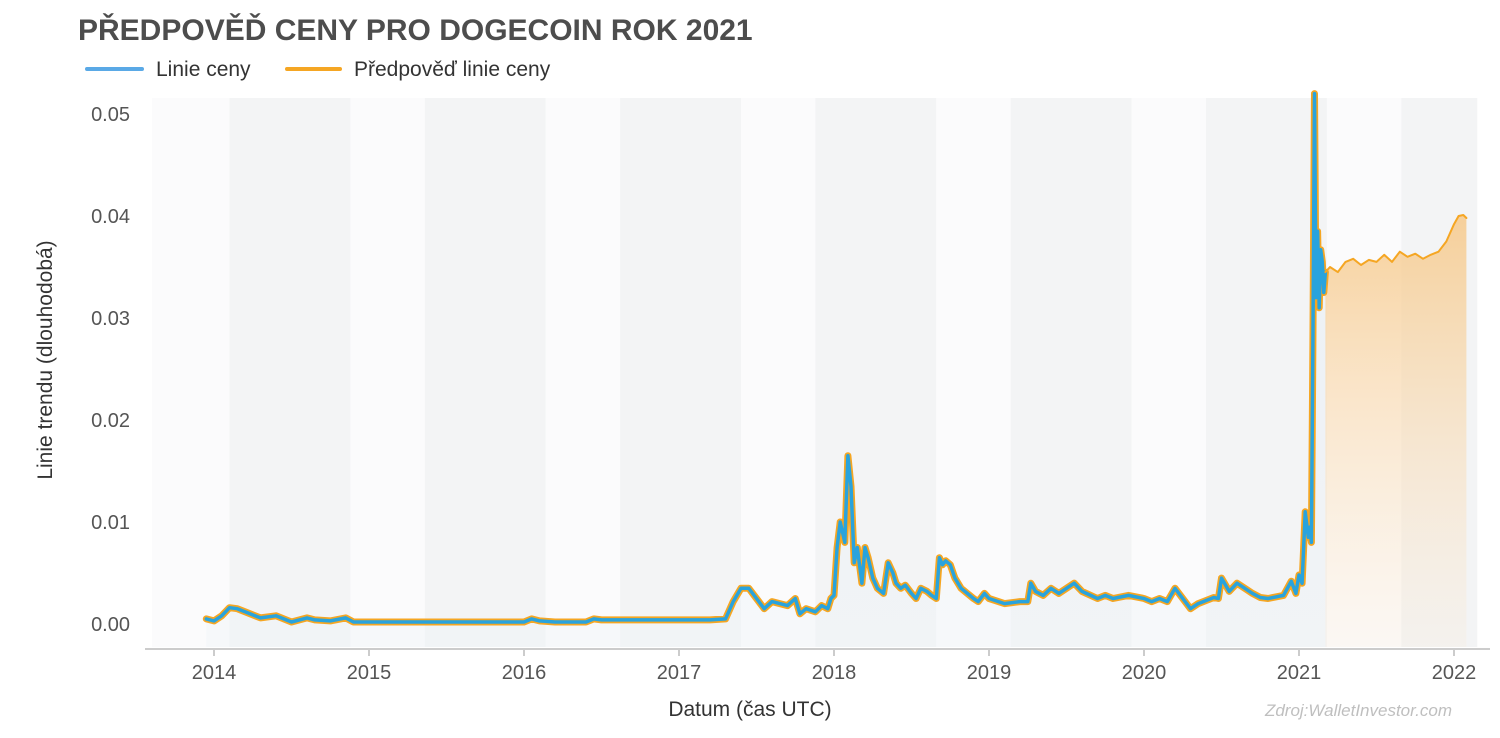 This screenshot has width=1500, height=738. I want to click on x-tick-label: 2018, so click(834, 673).